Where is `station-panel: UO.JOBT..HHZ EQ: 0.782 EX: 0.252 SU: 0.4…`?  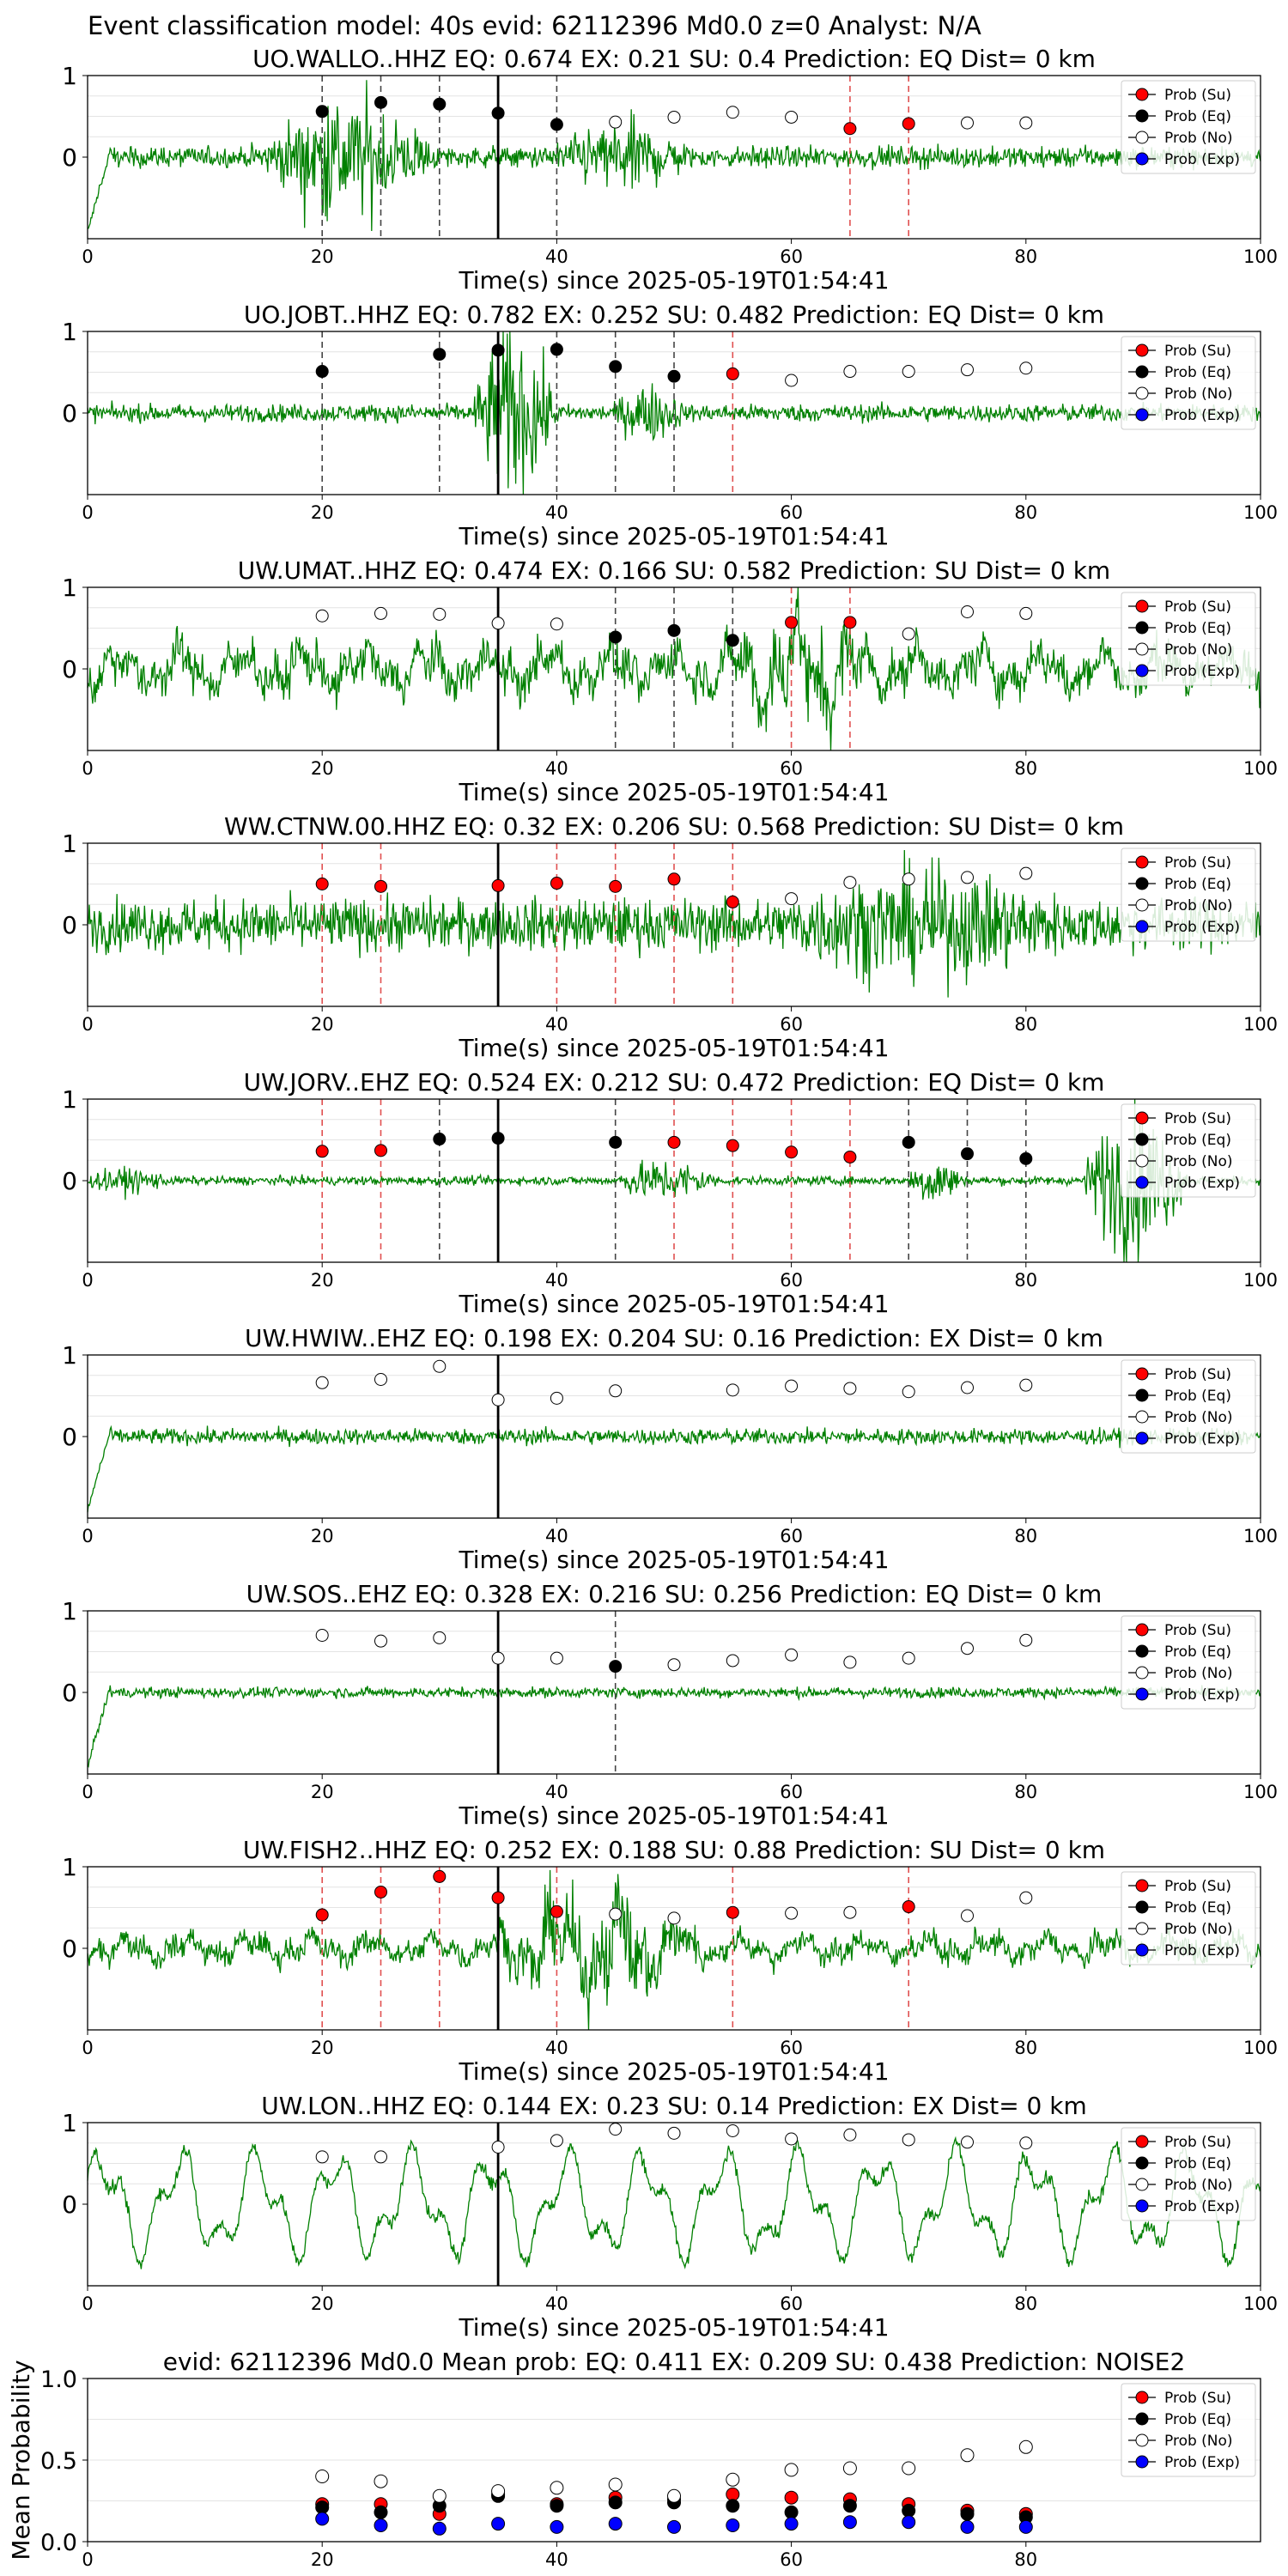 station-panel: UO.JOBT..HHZ EQ: 0.782 EX: 0.252 SU: 0.4… is located at coordinates (670, 425).